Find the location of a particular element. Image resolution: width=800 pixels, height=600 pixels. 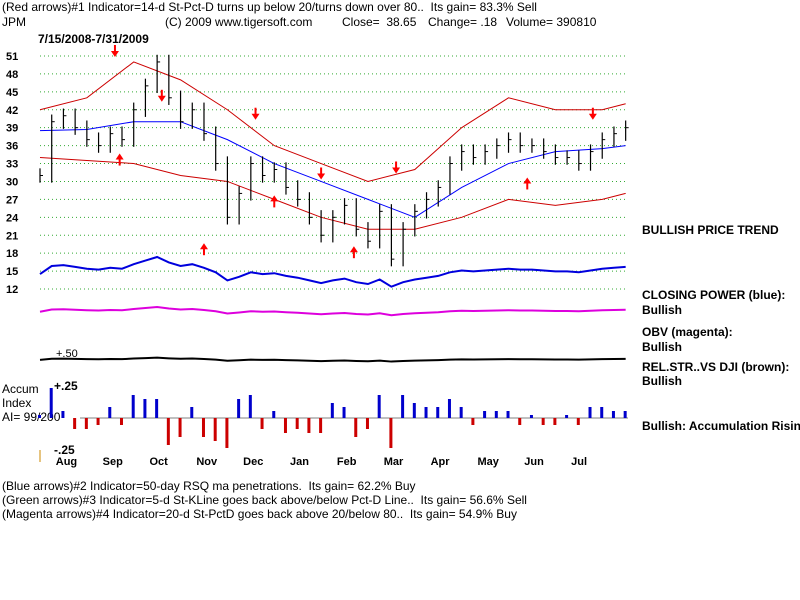

y-tick-label: 15 is located at coordinates (12, 272).